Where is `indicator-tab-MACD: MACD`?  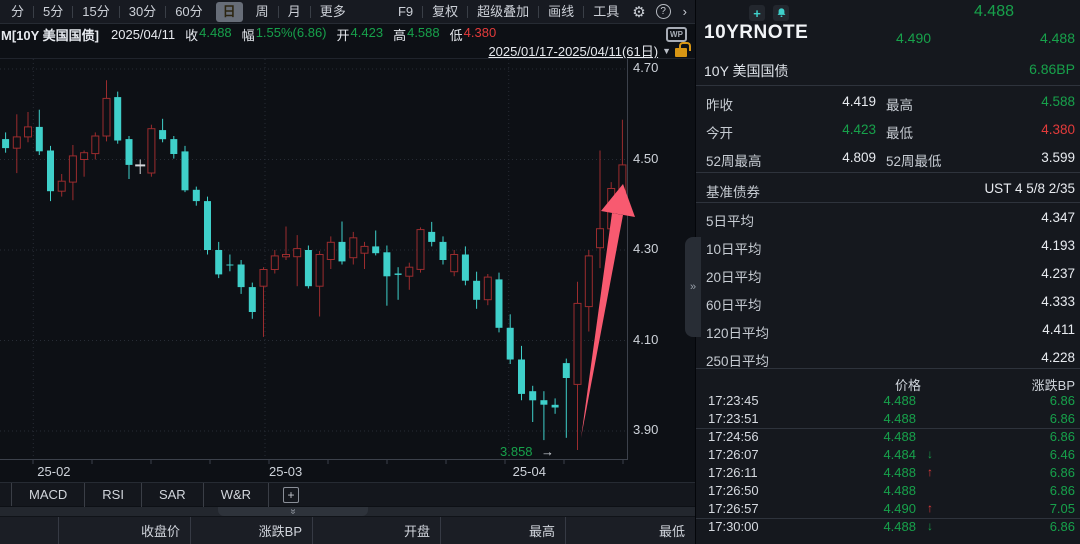
indicator-tab-MACD: MACD is located at coordinates (49, 495).